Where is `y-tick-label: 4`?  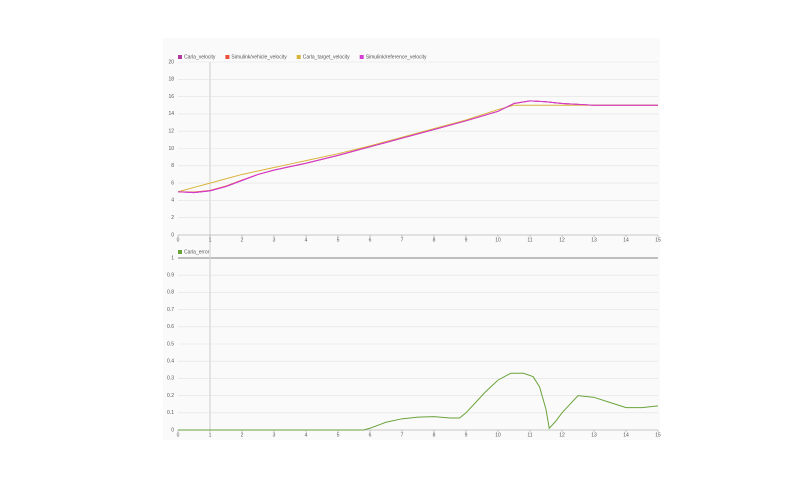 y-tick-label: 4 is located at coordinates (172, 201).